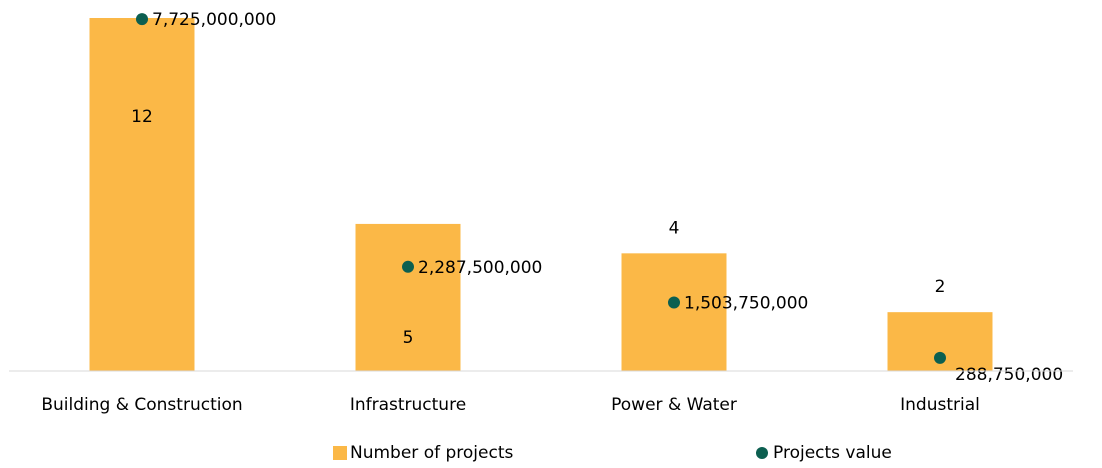 The image size is (1102, 468). What do you see at coordinates (746, 304) in the screenshot?
I see `data-label: 1,503,750,000` at bounding box center [746, 304].